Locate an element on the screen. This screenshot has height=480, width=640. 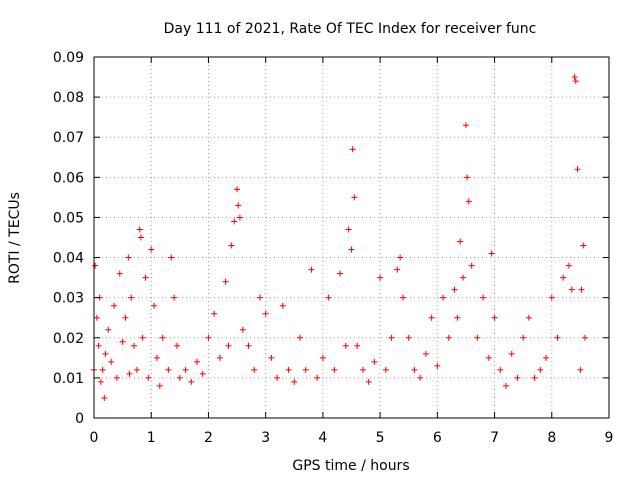
y-tick-label: 0.06 is located at coordinates (68, 178).